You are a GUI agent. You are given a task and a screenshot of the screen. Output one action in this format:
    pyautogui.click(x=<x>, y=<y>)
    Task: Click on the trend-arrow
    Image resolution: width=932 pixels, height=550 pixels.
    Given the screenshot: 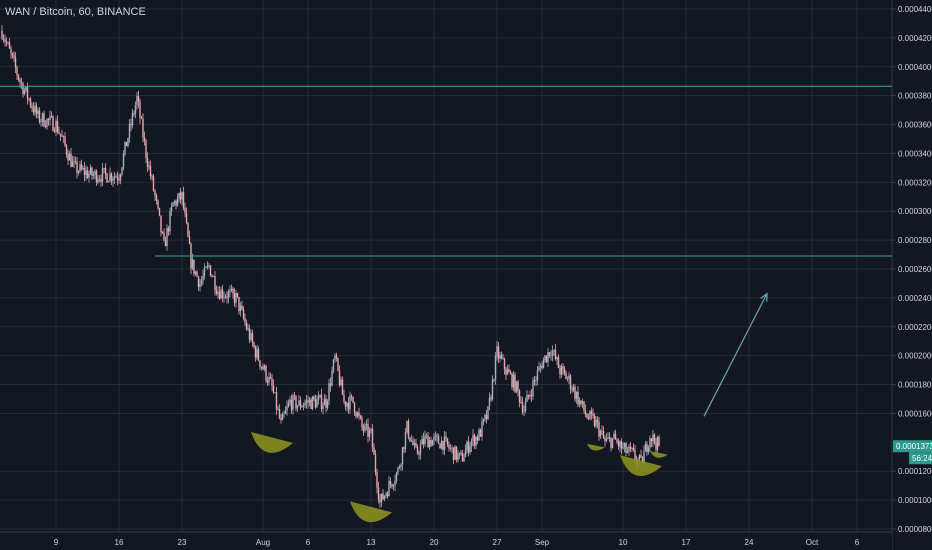 What is the action you would take?
    pyautogui.click(x=735, y=354)
    